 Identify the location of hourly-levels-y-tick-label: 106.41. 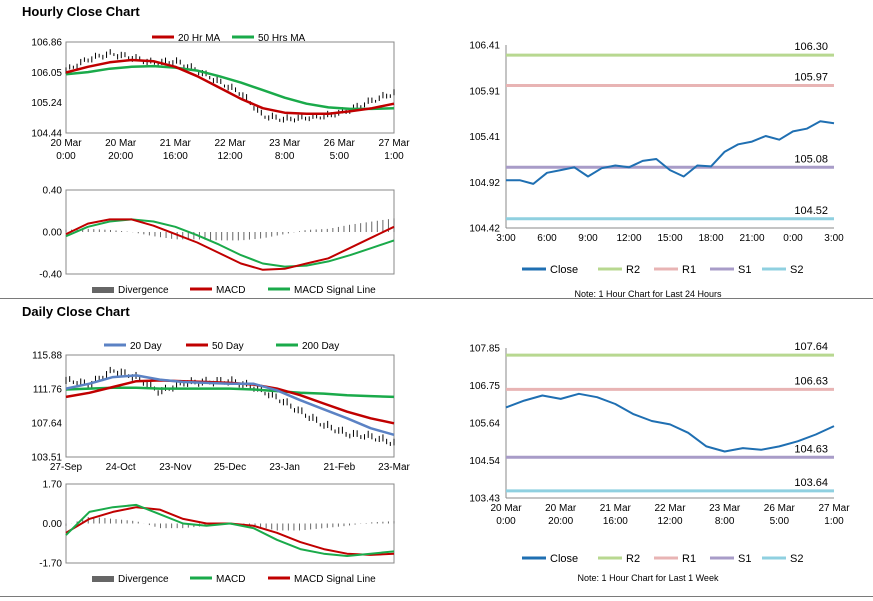
(484, 46).